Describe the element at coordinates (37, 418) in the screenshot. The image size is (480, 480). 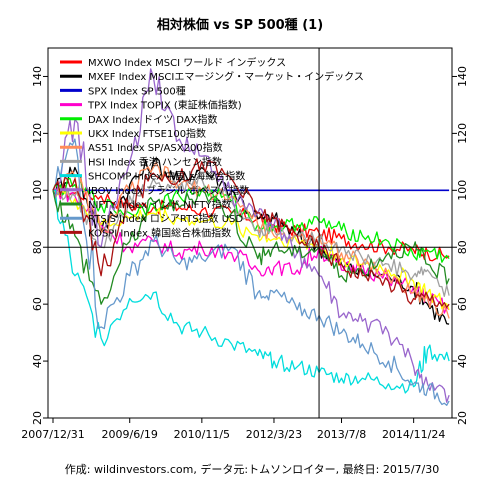
I see `y-tick-label-left: 20` at that location.